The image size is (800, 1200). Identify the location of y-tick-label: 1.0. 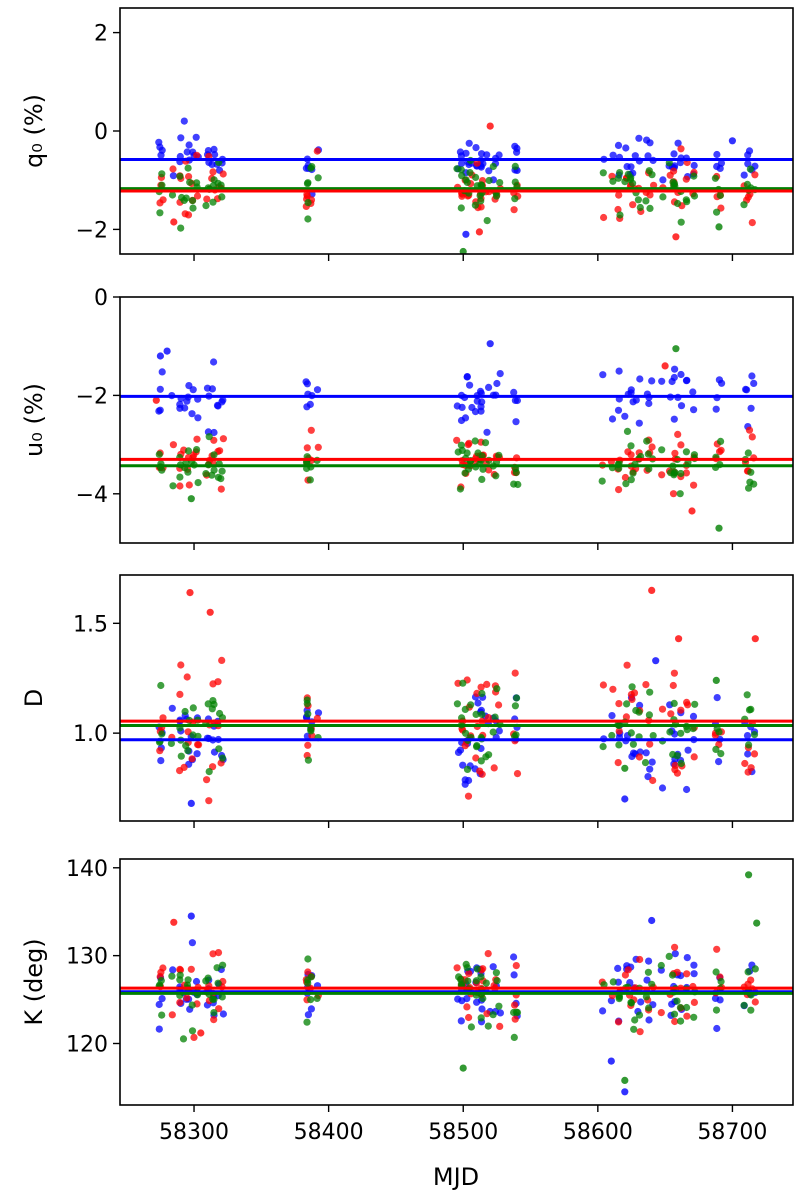
(90, 734).